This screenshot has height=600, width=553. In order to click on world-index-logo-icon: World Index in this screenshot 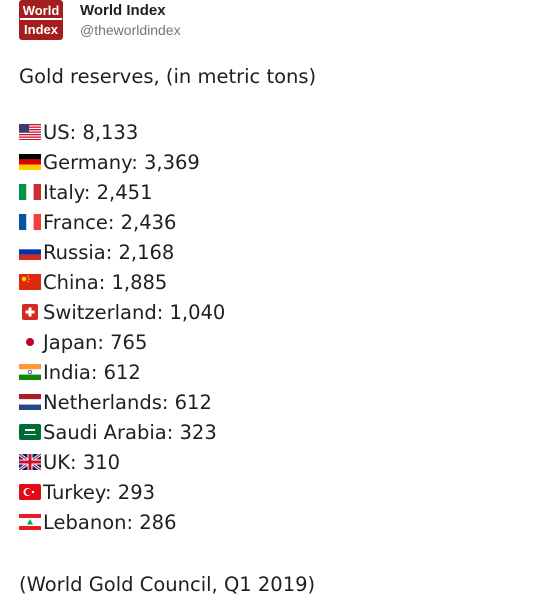, I will do `click(41, 20)`.